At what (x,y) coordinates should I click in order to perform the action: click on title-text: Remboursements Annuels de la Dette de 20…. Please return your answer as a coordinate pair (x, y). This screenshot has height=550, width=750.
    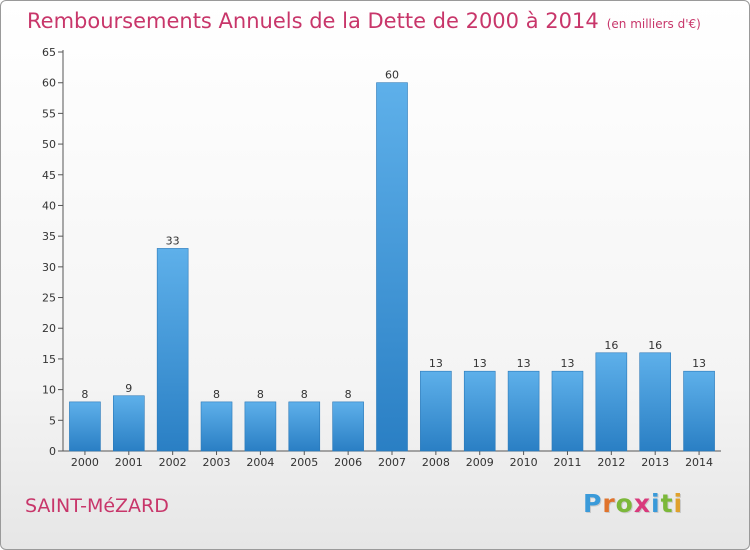
    Looking at the image, I should click on (313, 21).